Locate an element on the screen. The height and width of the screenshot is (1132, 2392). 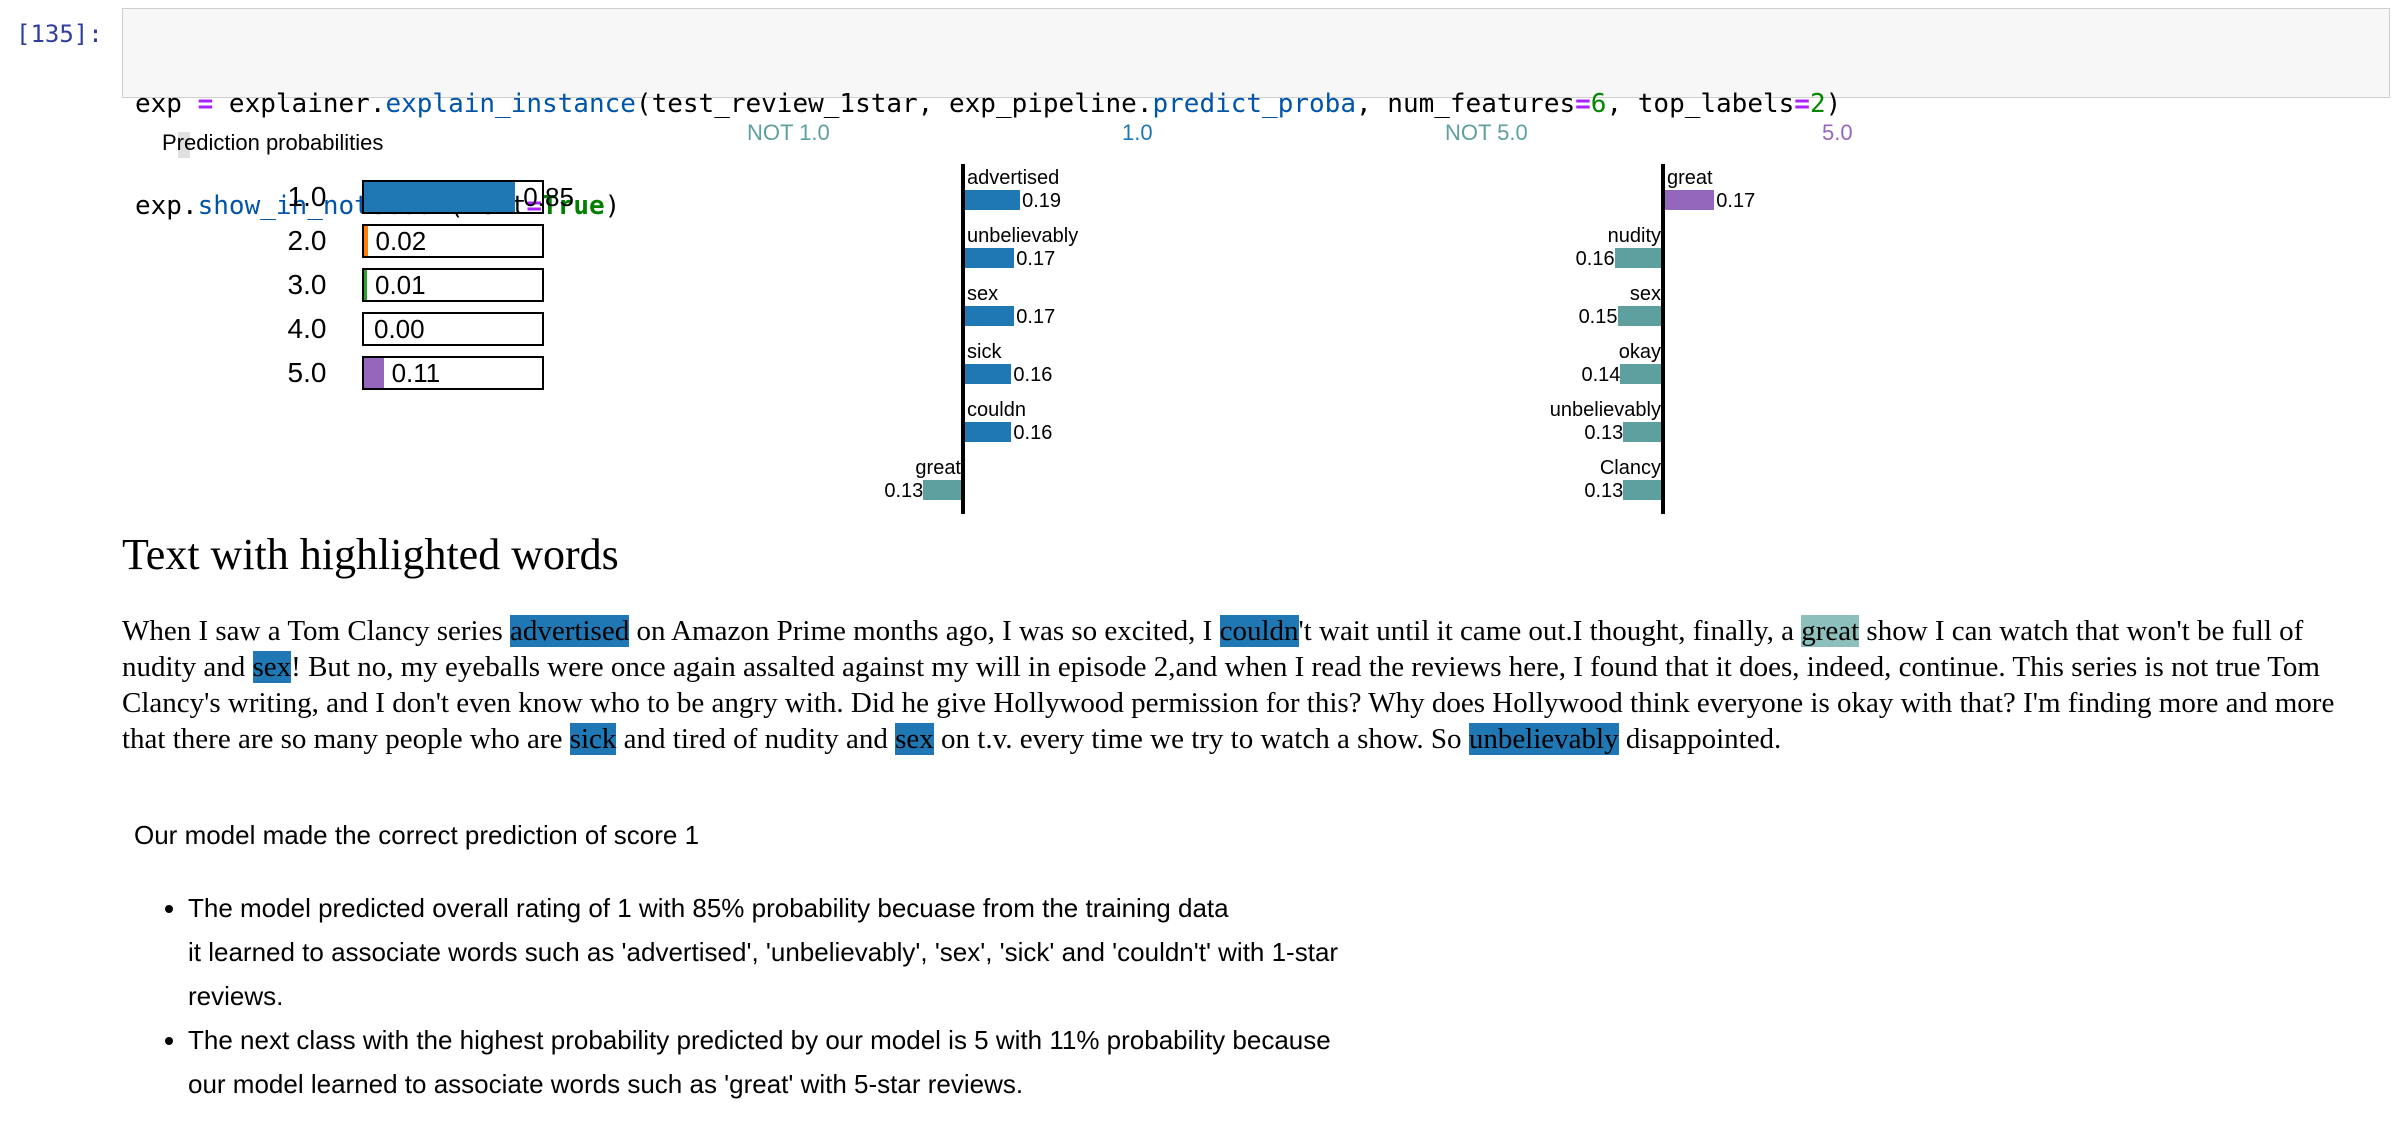
highlighted-word: unbelievably is located at coordinates (1543, 739).